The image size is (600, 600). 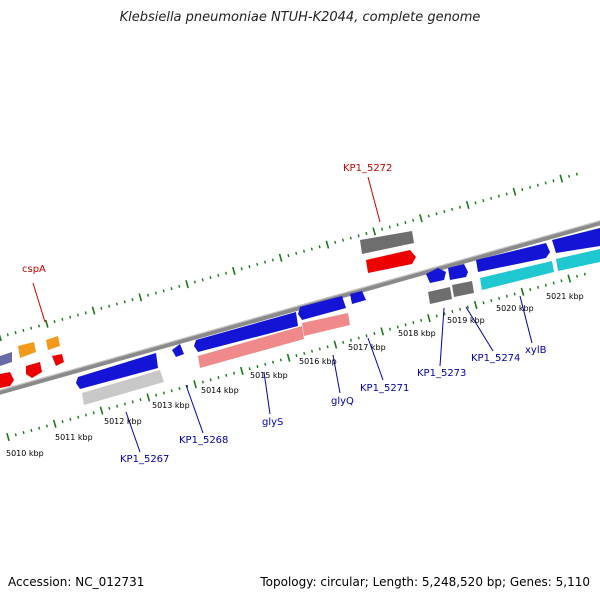 I want to click on gene-label-xylB: xylB, so click(x=536, y=350).